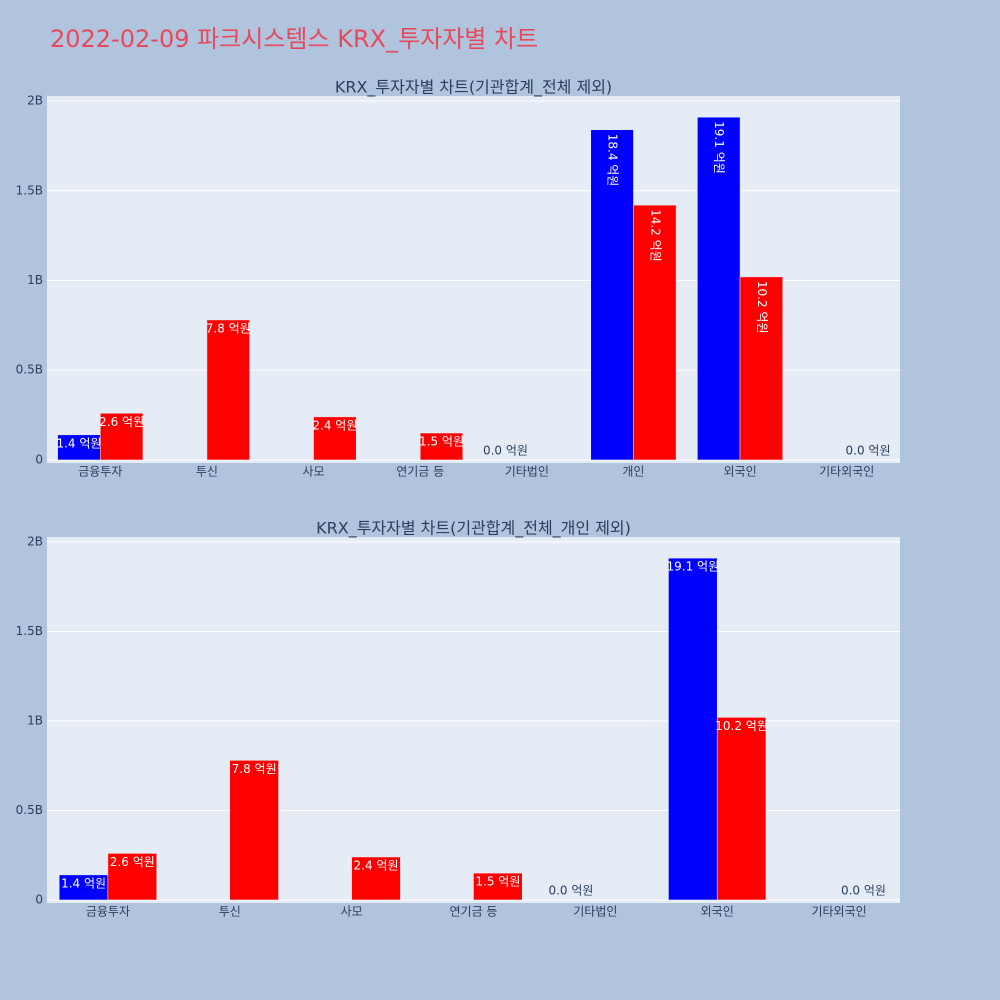 The image size is (1000, 1000). Describe the element at coordinates (655, 235) in the screenshot. I see `value-label: 14.2 억원` at that location.